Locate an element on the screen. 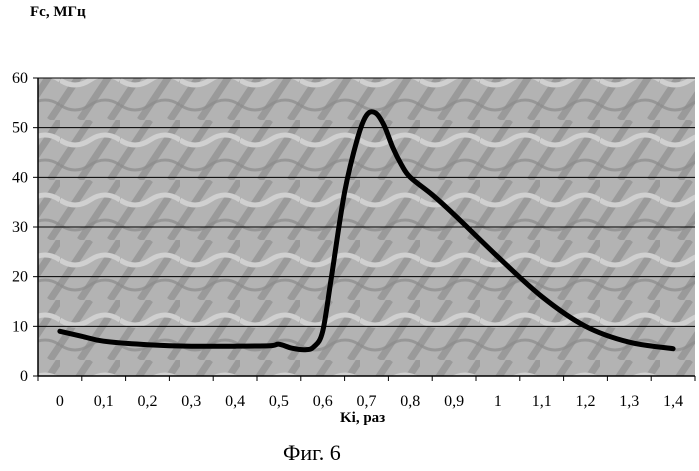  x-tick-label: 0,1 is located at coordinates (104, 401).